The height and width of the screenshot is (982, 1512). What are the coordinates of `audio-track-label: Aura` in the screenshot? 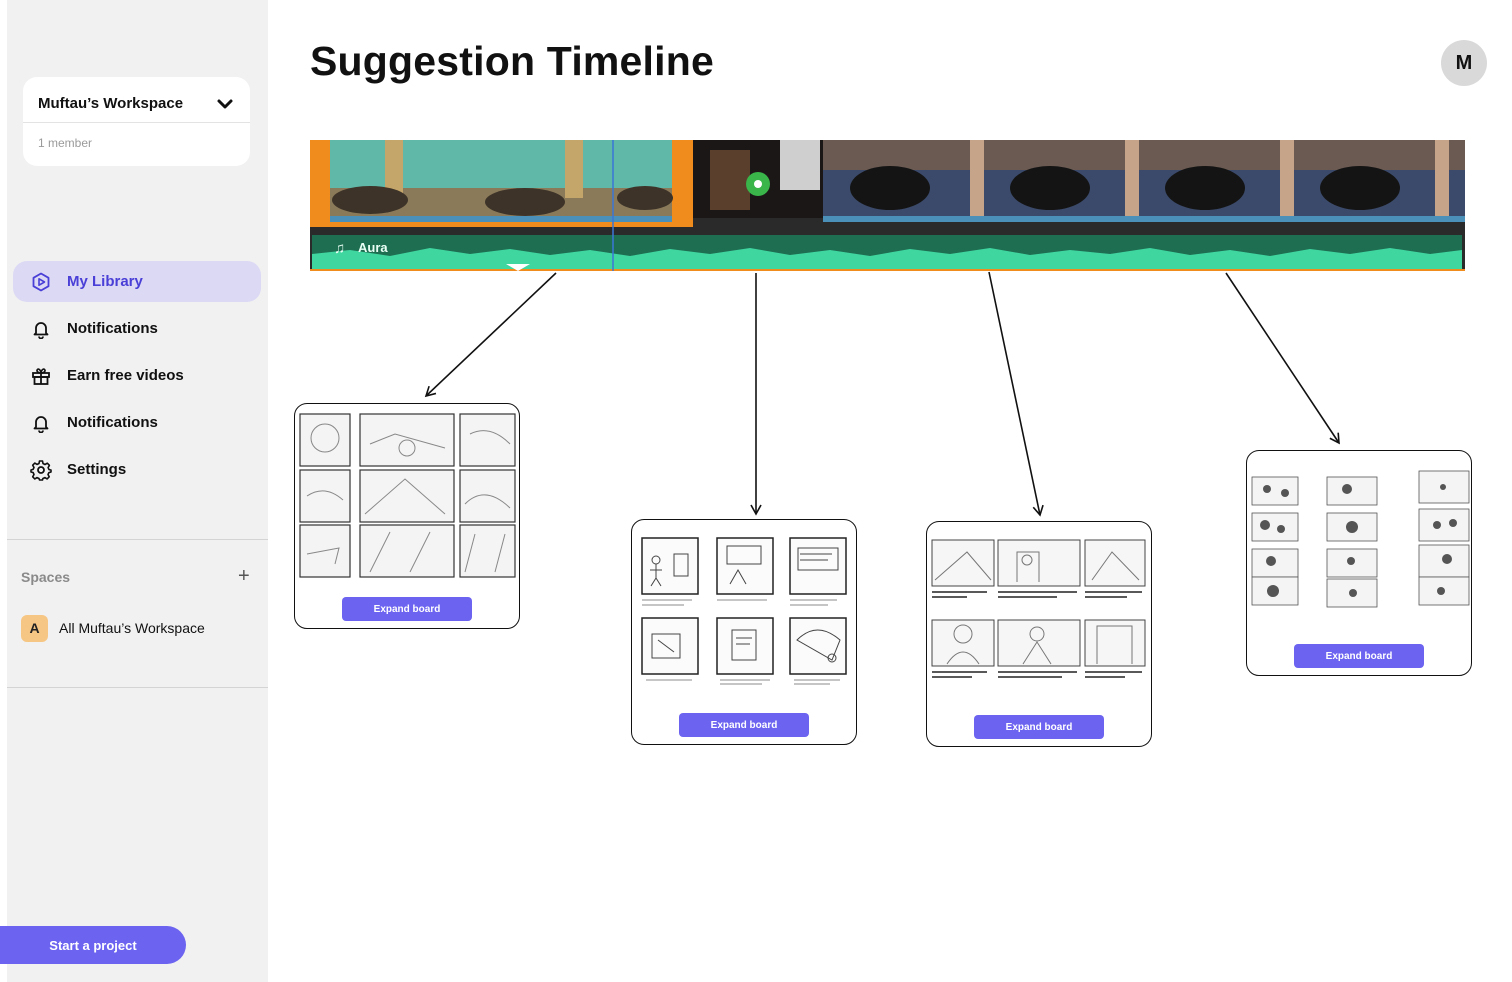 It's located at (373, 247).